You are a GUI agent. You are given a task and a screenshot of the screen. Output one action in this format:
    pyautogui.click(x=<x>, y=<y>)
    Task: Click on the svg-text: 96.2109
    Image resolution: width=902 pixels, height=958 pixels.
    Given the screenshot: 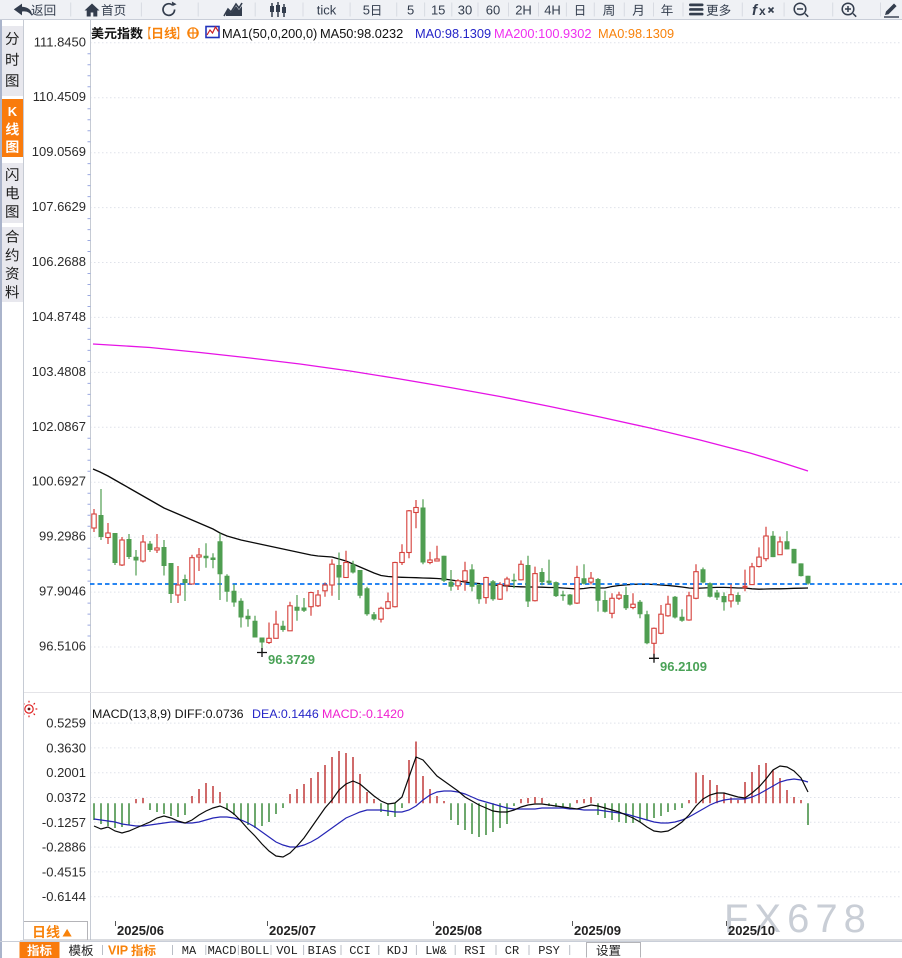 What is the action you would take?
    pyautogui.click(x=683, y=666)
    